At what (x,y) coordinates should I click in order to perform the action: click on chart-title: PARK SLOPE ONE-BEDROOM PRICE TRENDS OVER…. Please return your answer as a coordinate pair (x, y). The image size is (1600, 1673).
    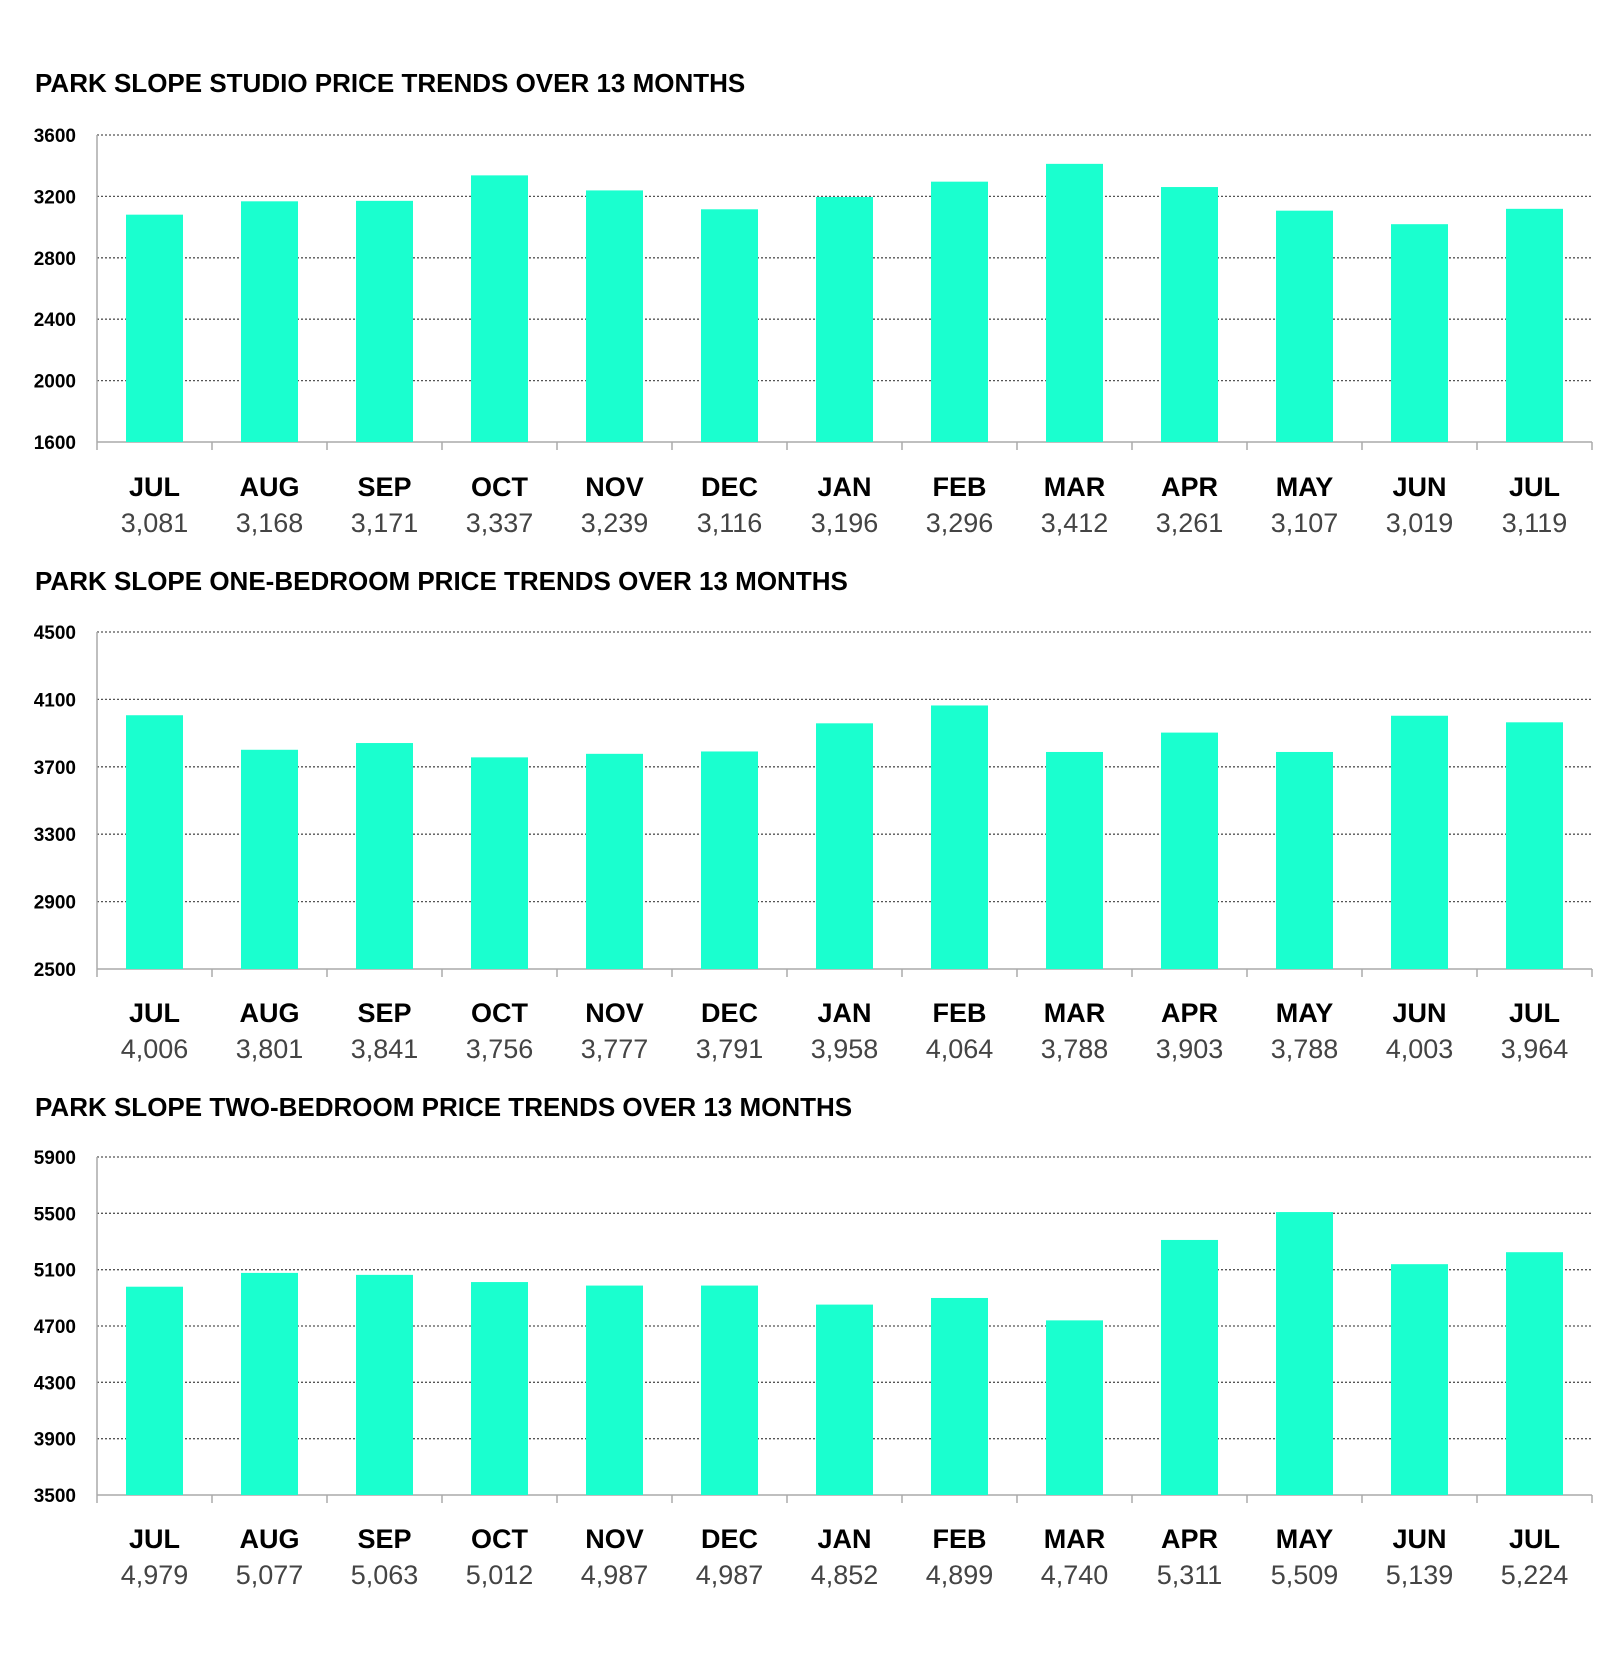
    Looking at the image, I should click on (441, 581).